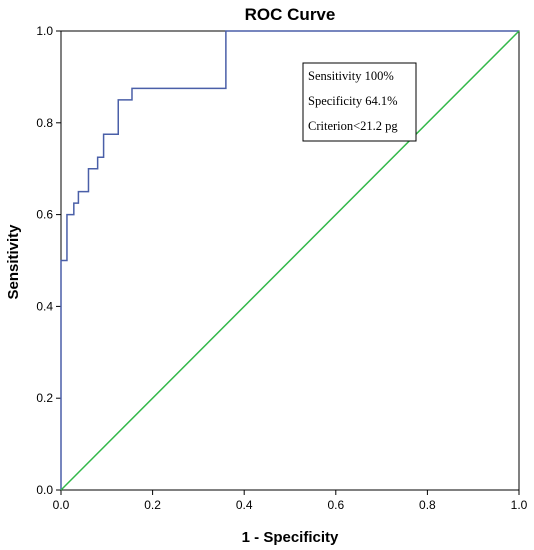 The width and height of the screenshot is (534, 550). Describe the element at coordinates (353, 126) in the screenshot. I see `annotation-criterion: Criterion<21.2 pg` at that location.